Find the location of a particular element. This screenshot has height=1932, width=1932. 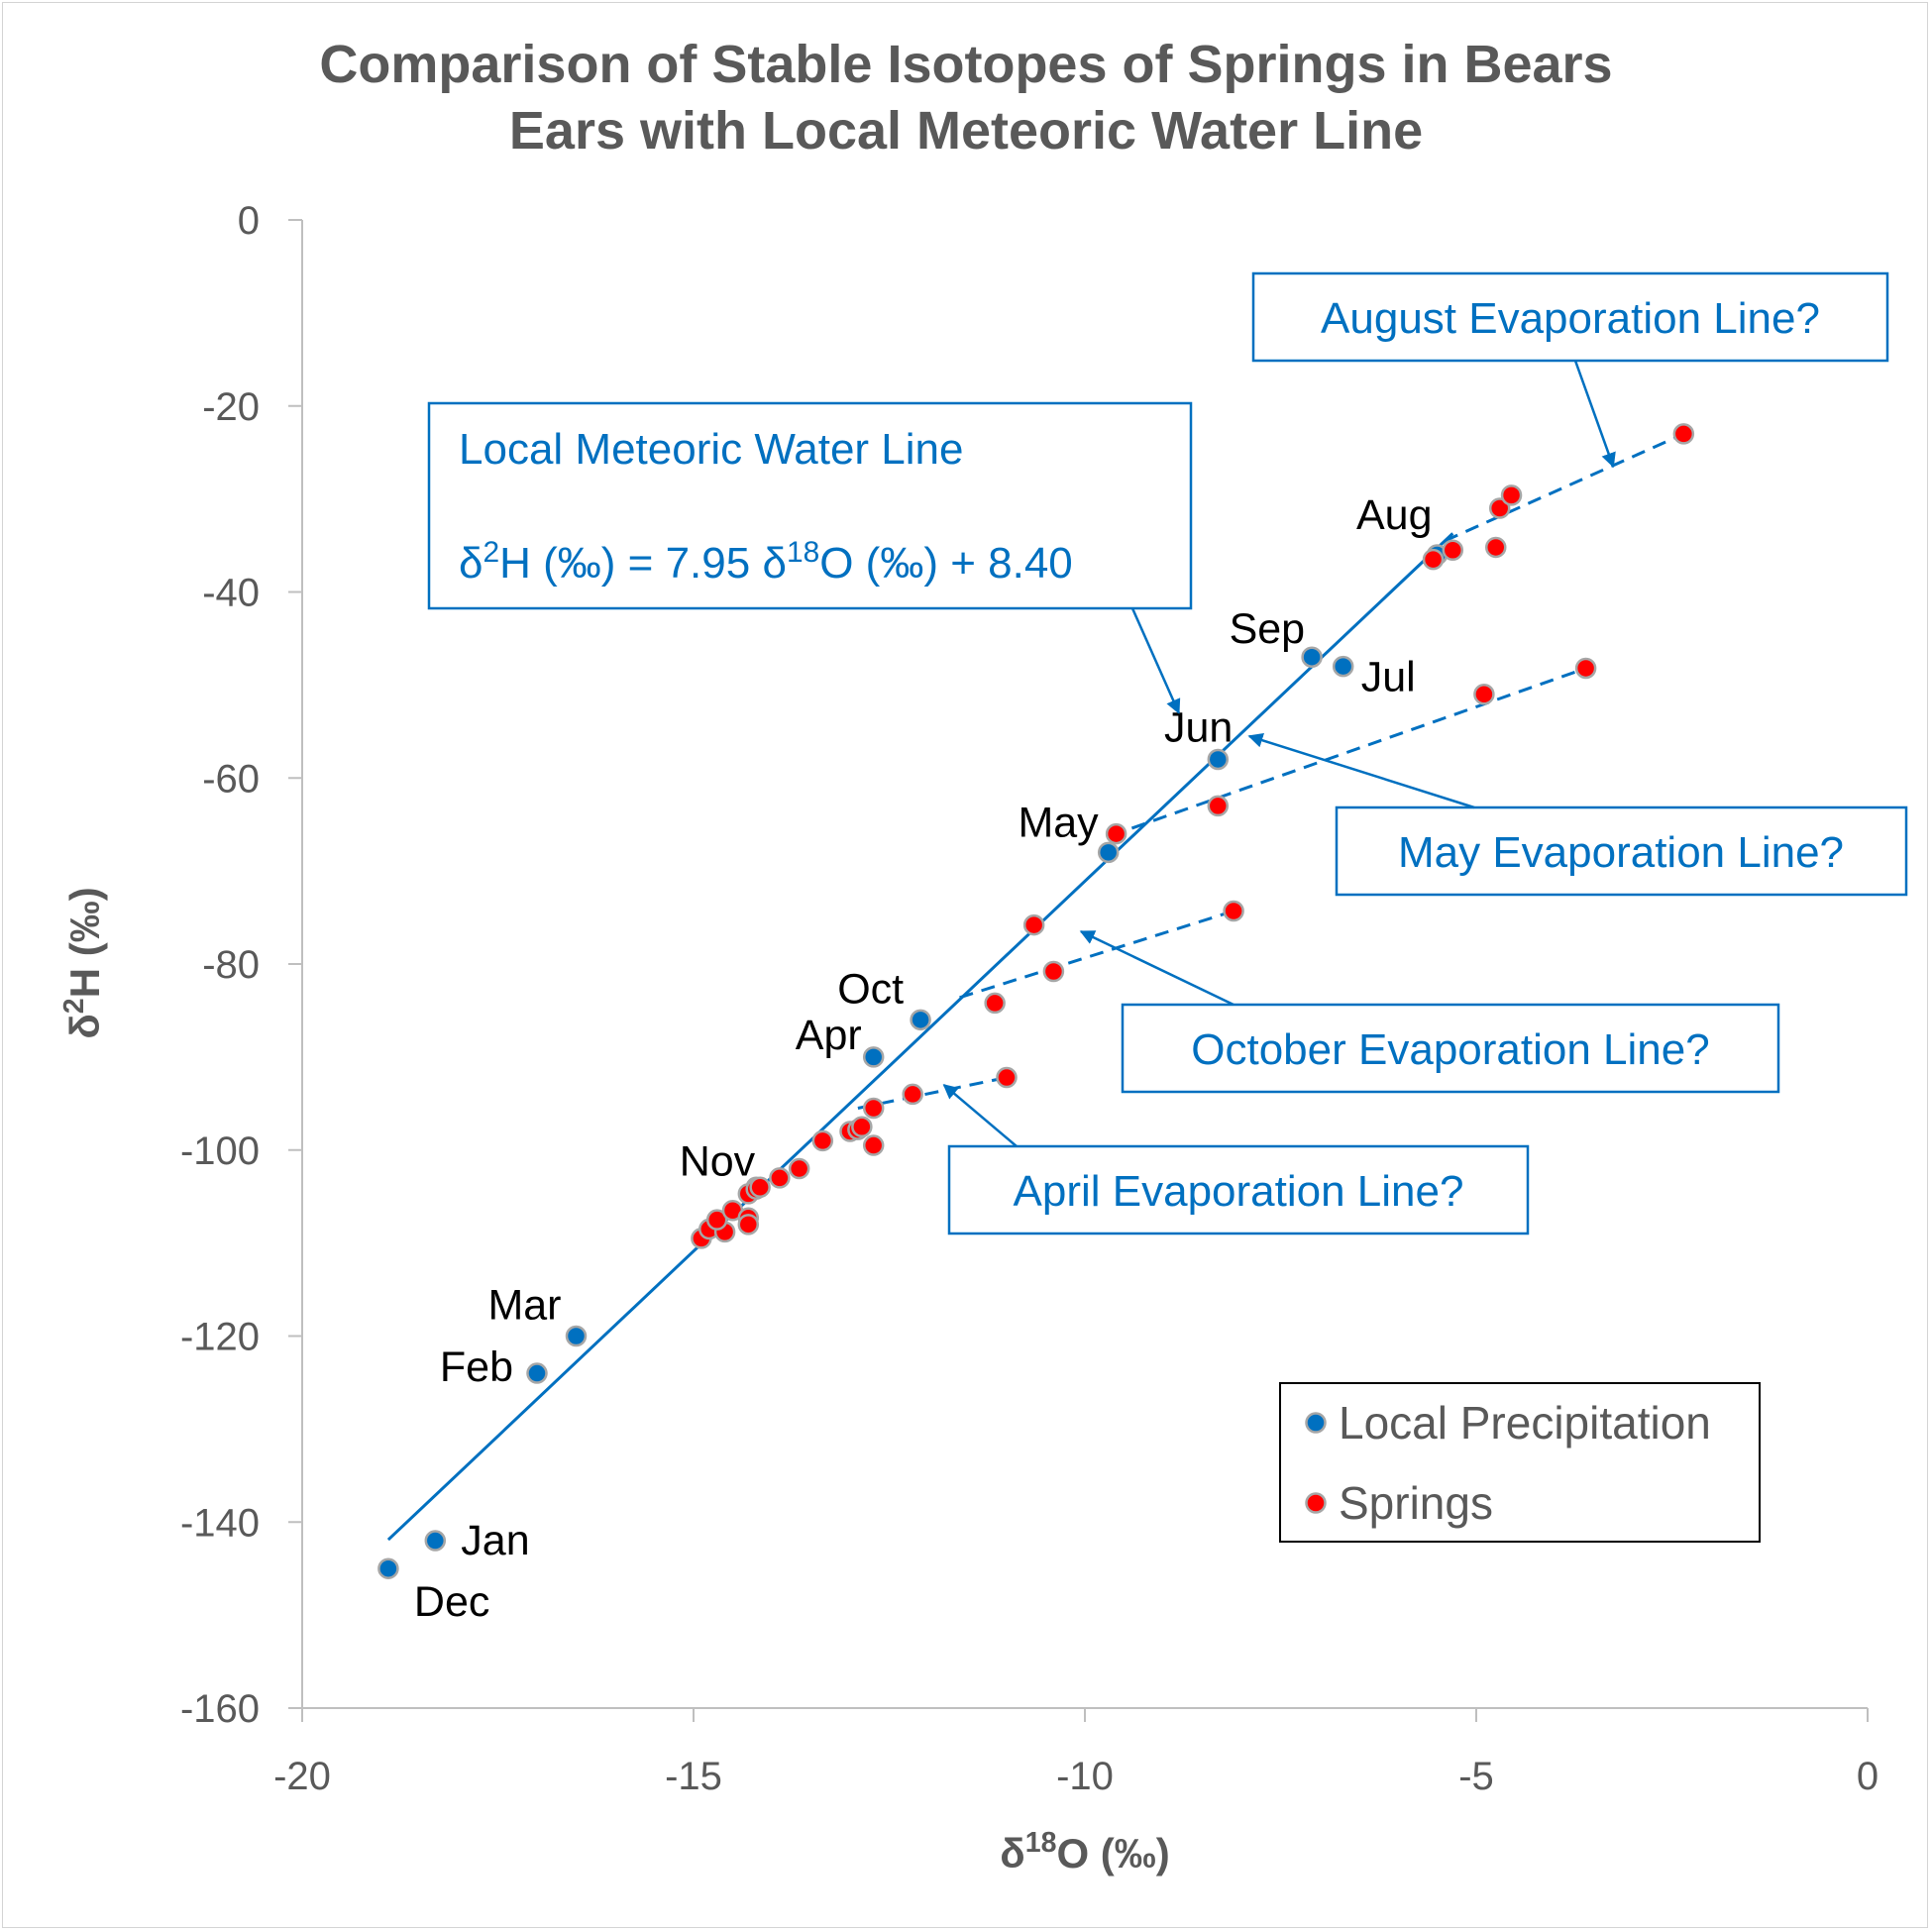

october-callout-text: October Evaporation Line? is located at coordinates (1450, 1050).